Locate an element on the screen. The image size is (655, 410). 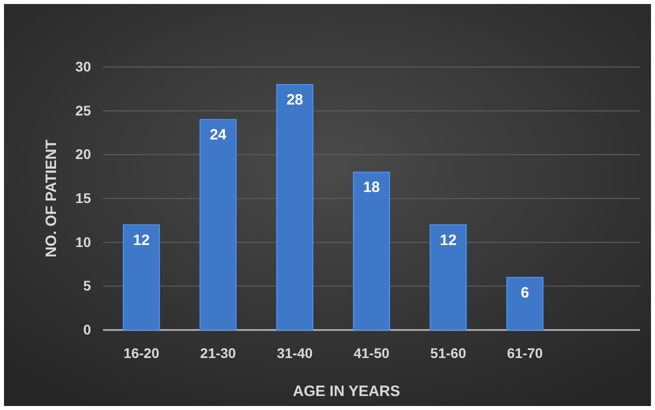
x-tick-label: 31-40 is located at coordinates (294, 352).